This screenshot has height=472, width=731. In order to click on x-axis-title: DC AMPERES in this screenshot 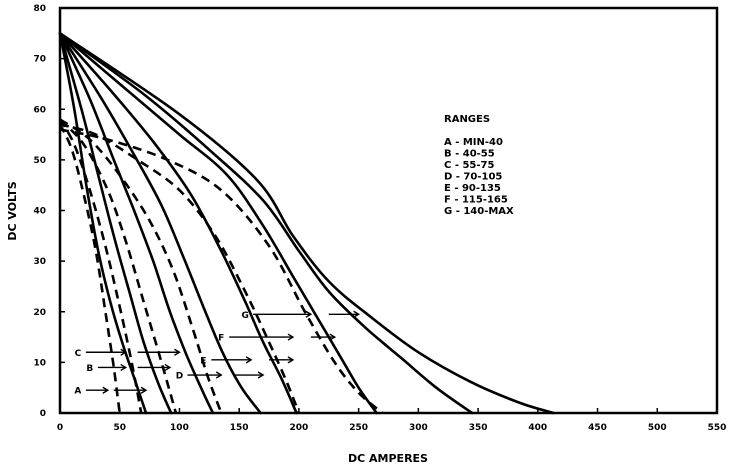, I will do `click(388, 458)`.